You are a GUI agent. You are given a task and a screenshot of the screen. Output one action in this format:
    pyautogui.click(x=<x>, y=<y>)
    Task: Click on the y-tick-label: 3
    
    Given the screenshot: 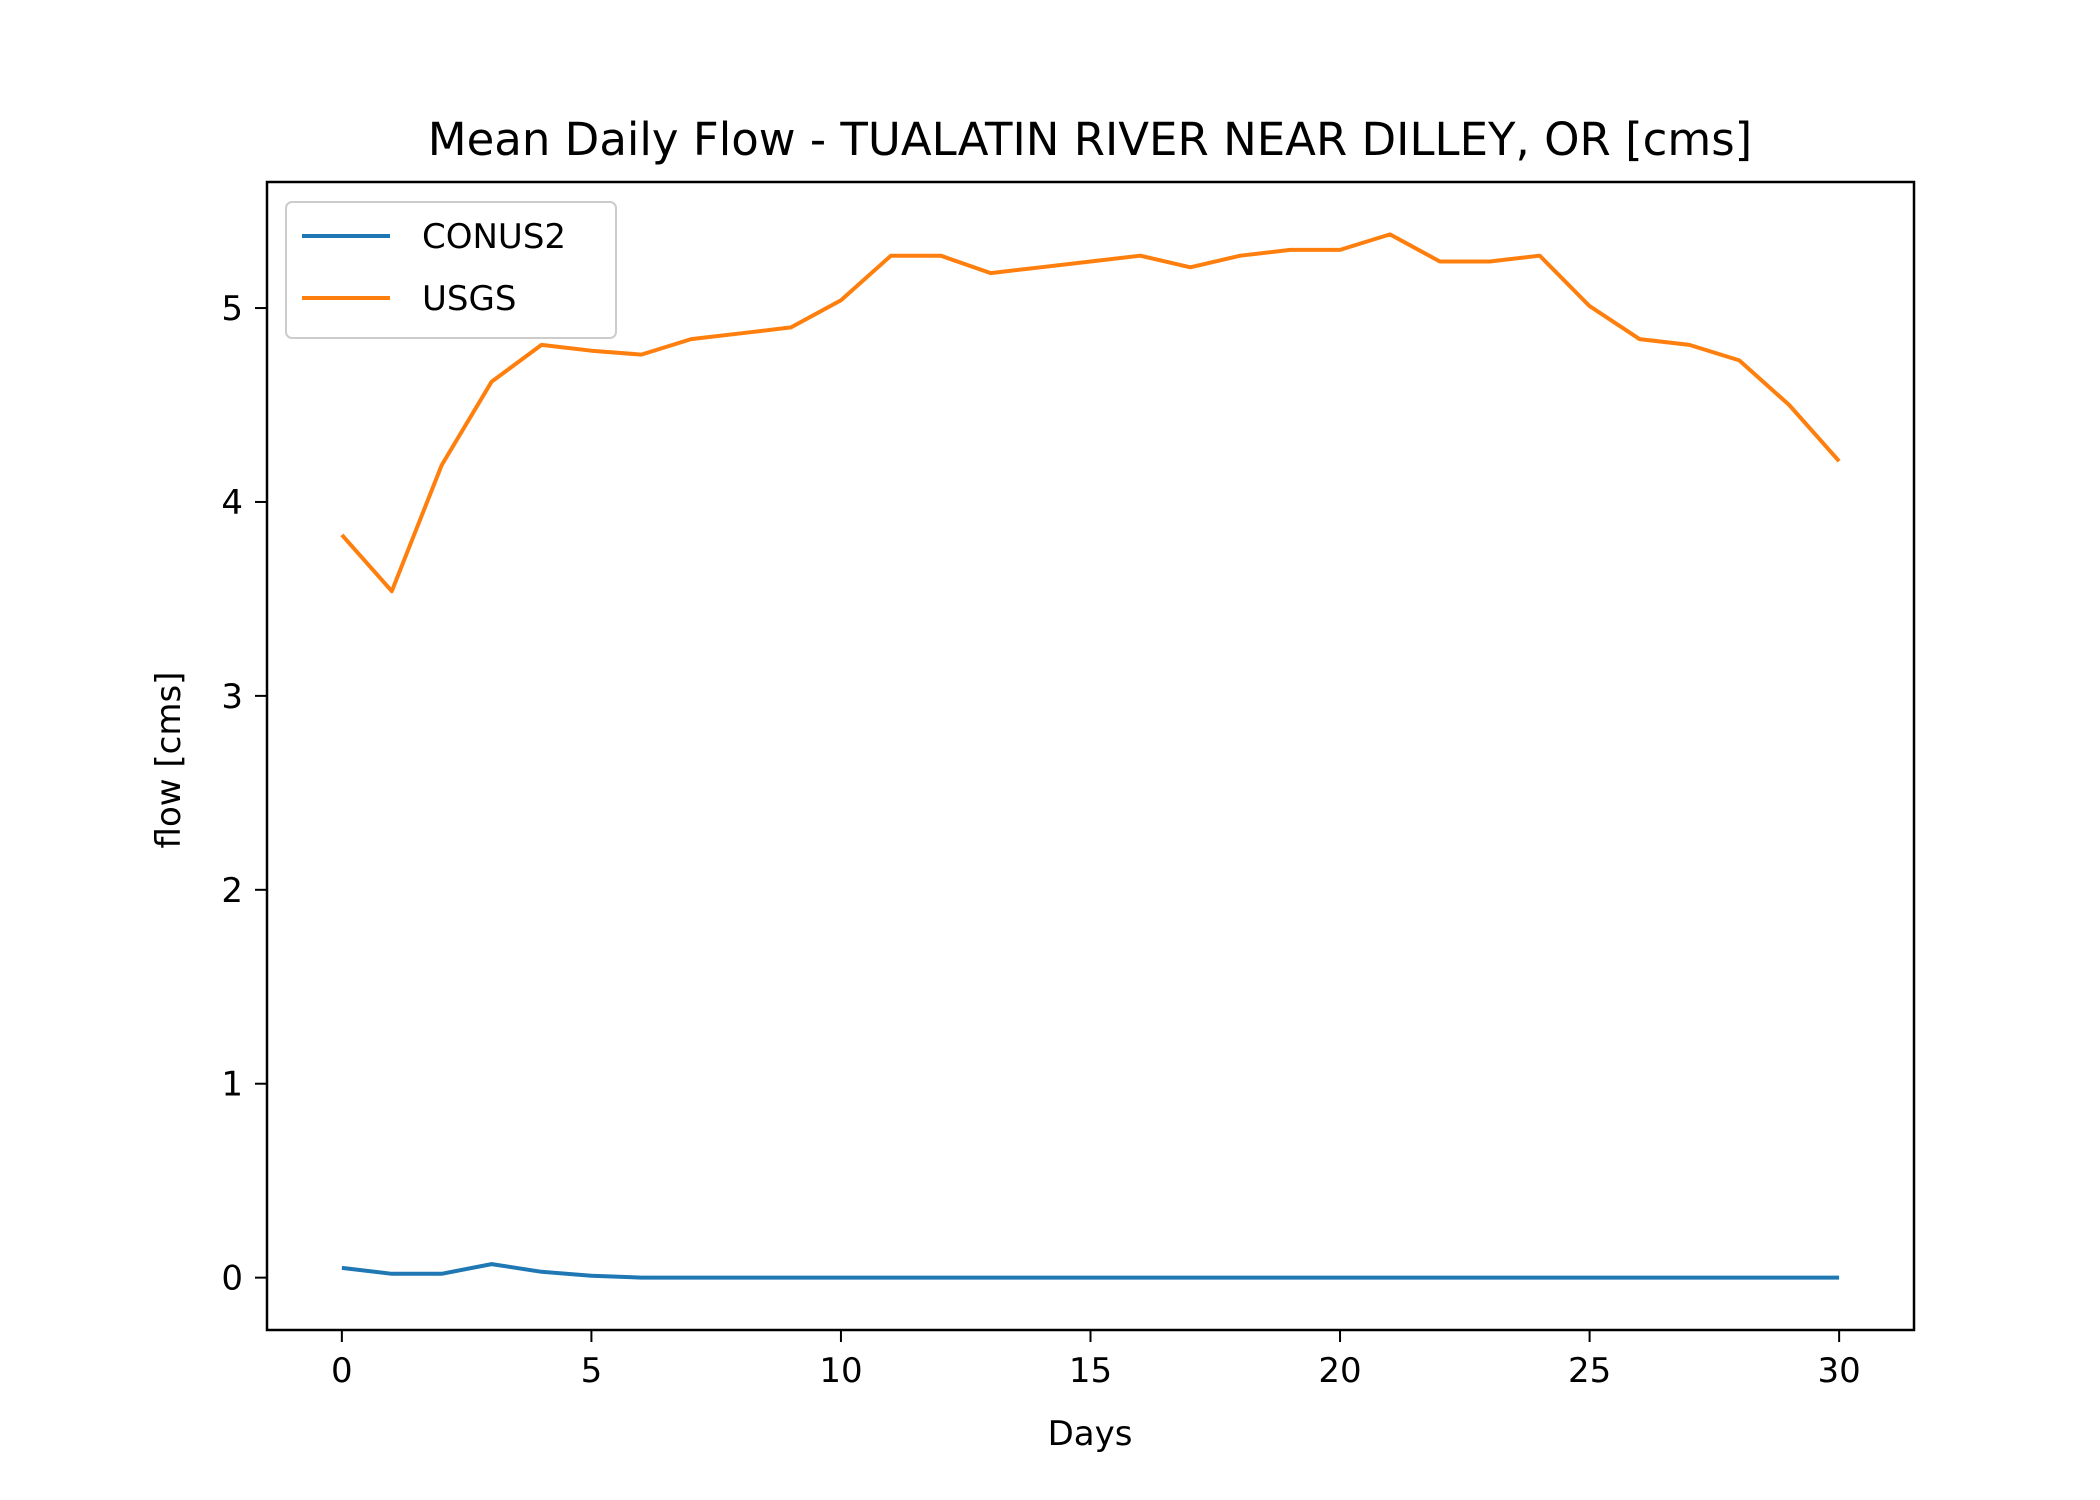 What is the action you would take?
    pyautogui.click(x=232, y=697)
    